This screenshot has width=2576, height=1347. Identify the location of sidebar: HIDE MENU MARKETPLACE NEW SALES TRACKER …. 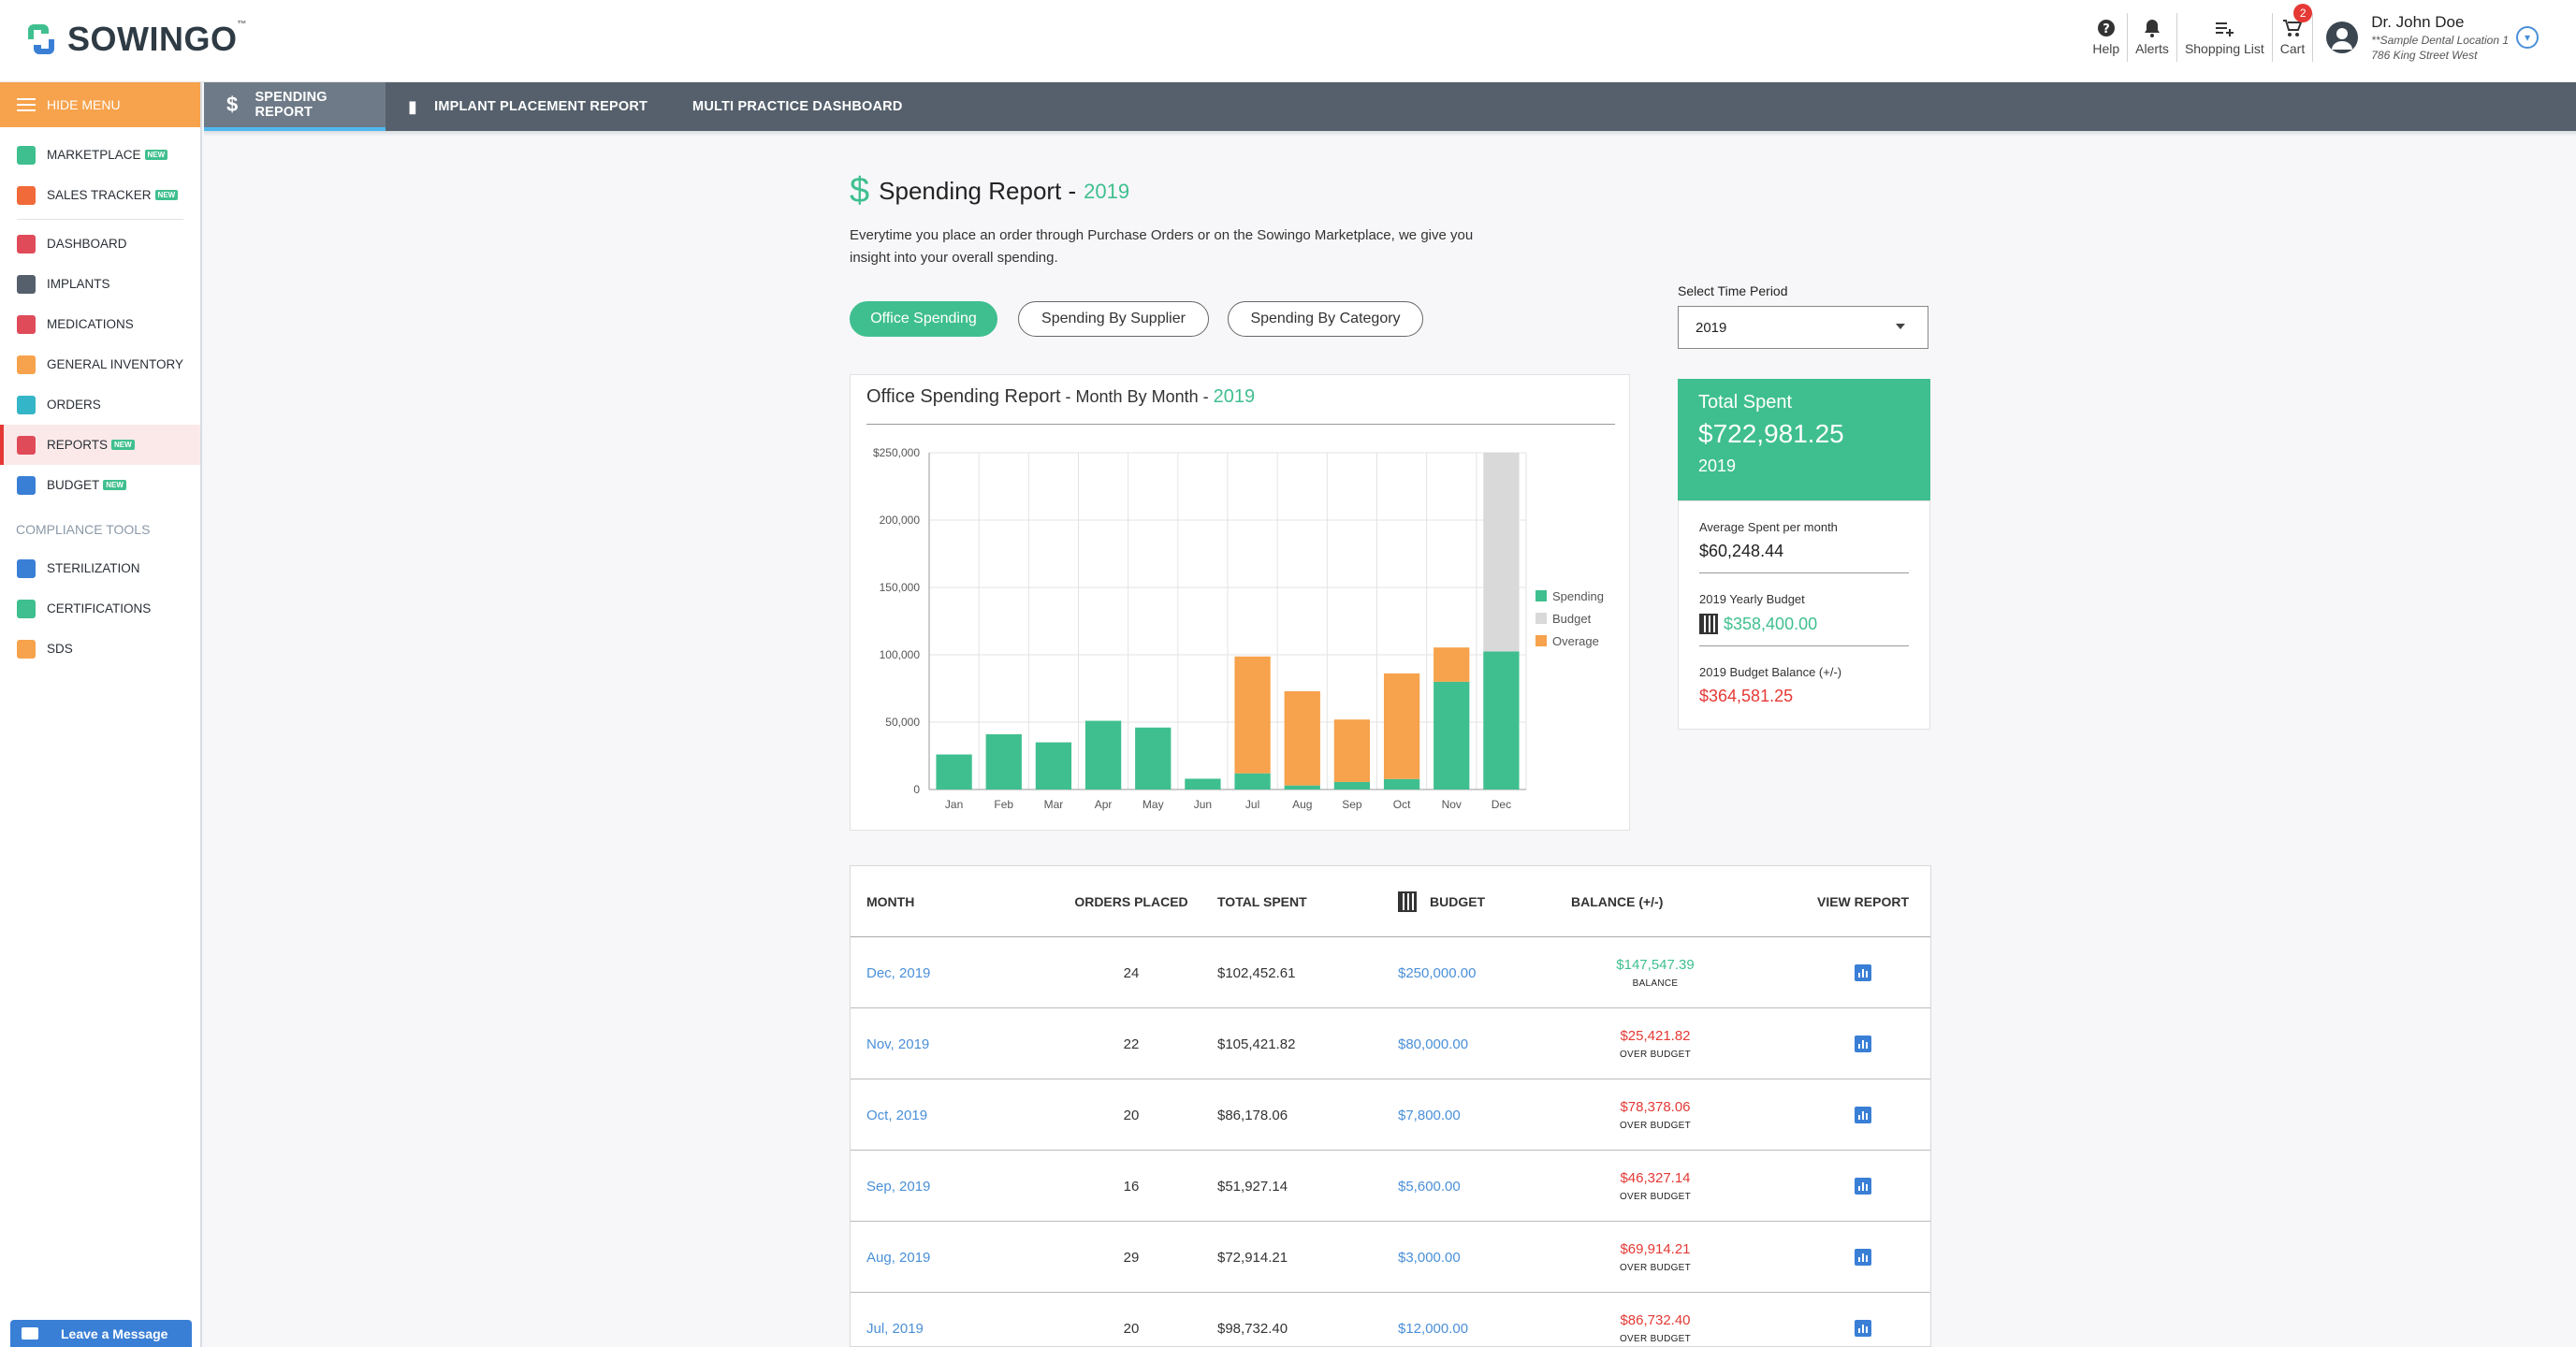
(101, 715).